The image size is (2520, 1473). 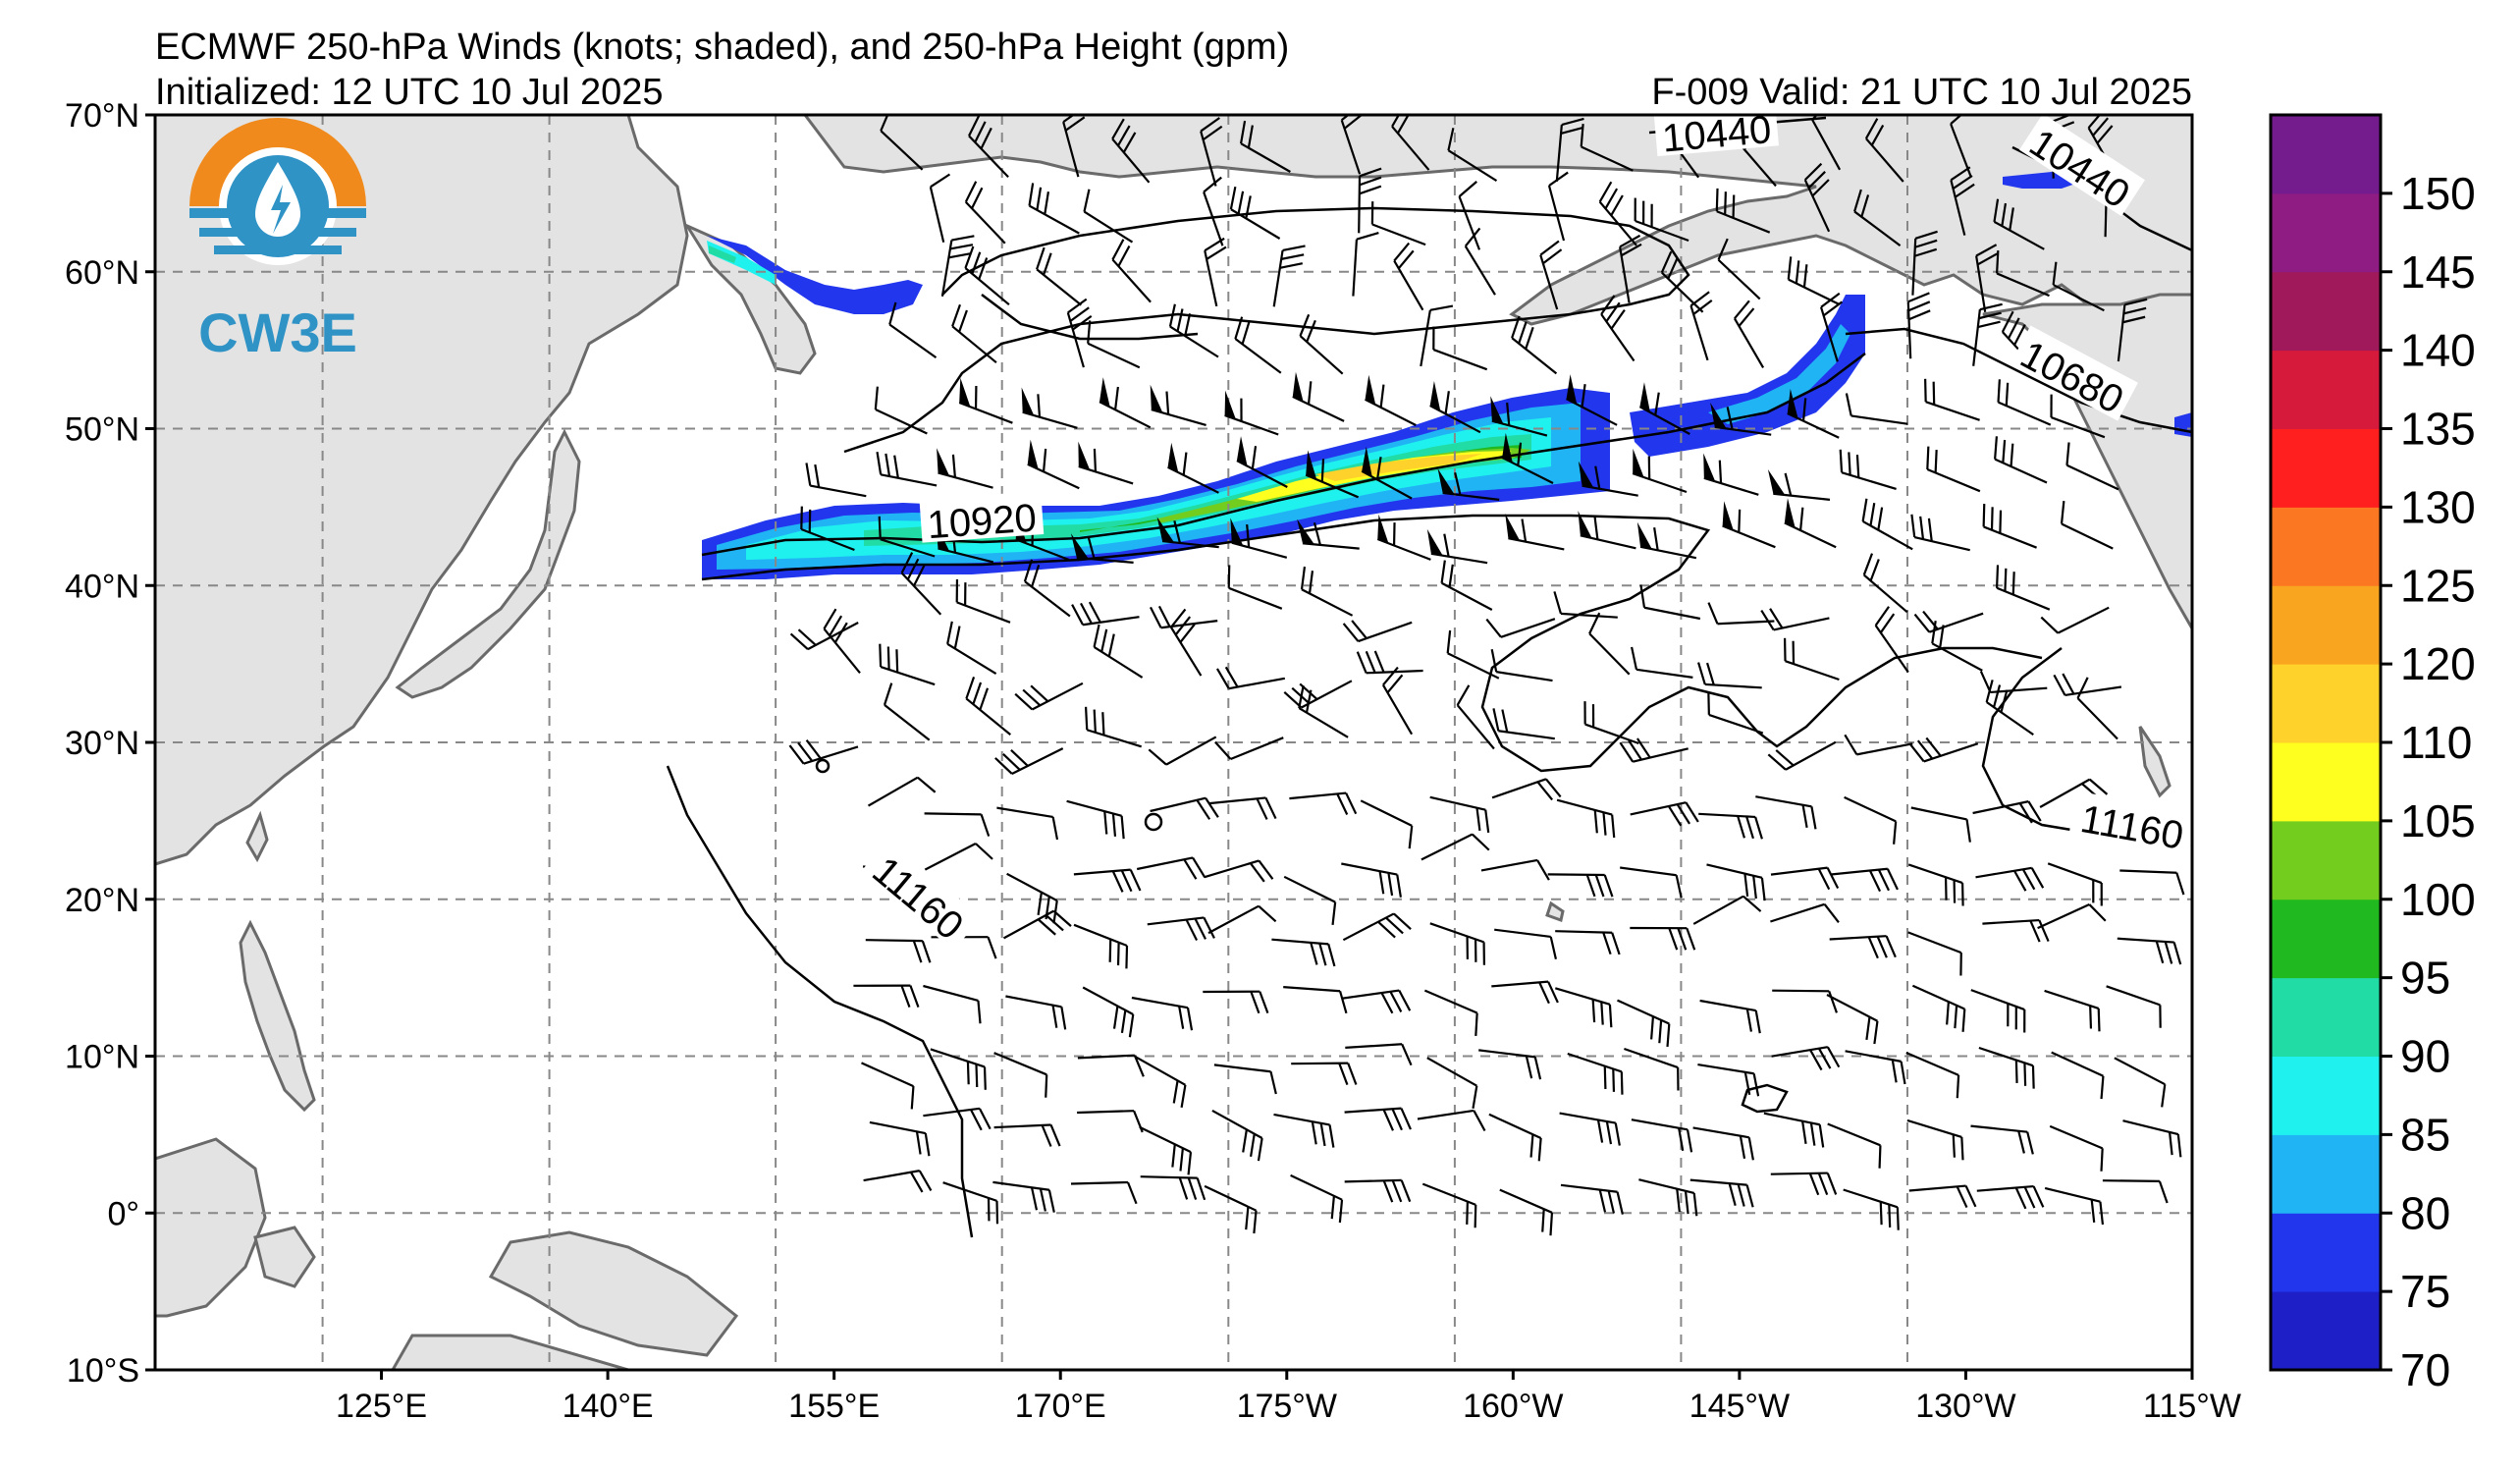 What do you see at coordinates (102, 116) in the screenshot?
I see `lat-tick-label: 70°N` at bounding box center [102, 116].